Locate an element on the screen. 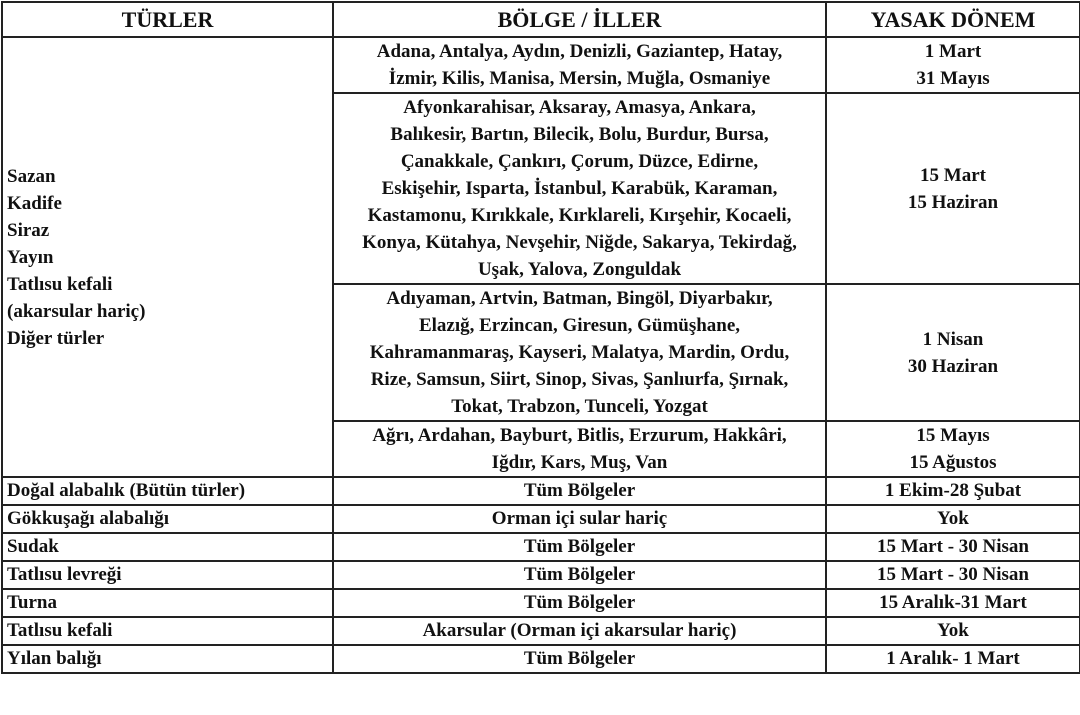 Image resolution: width=1080 pixels, height=715 pixels. header-cell: YASAK DÖNEM is located at coordinates (952, 19).